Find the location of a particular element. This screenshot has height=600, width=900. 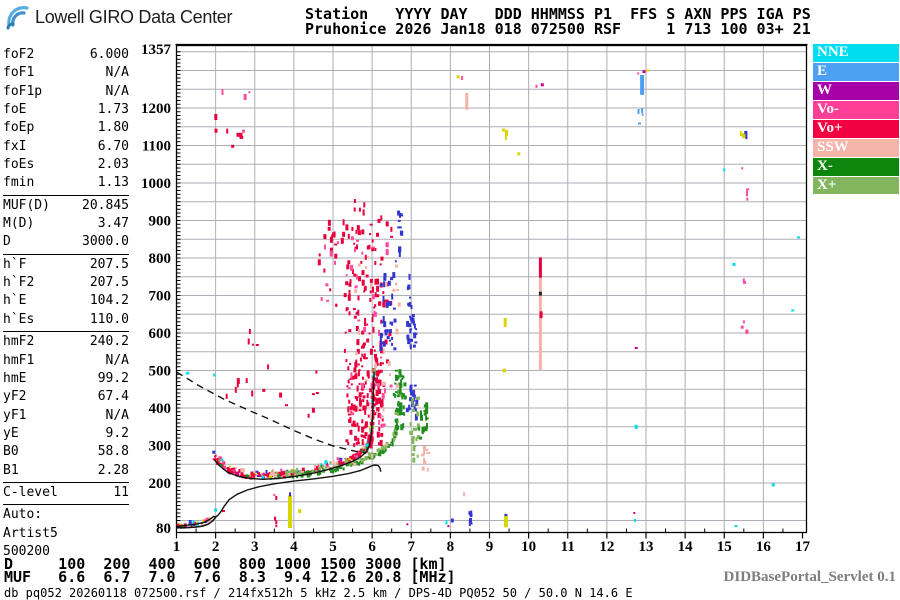

parameter-value: 6.000 is located at coordinates (109, 54).